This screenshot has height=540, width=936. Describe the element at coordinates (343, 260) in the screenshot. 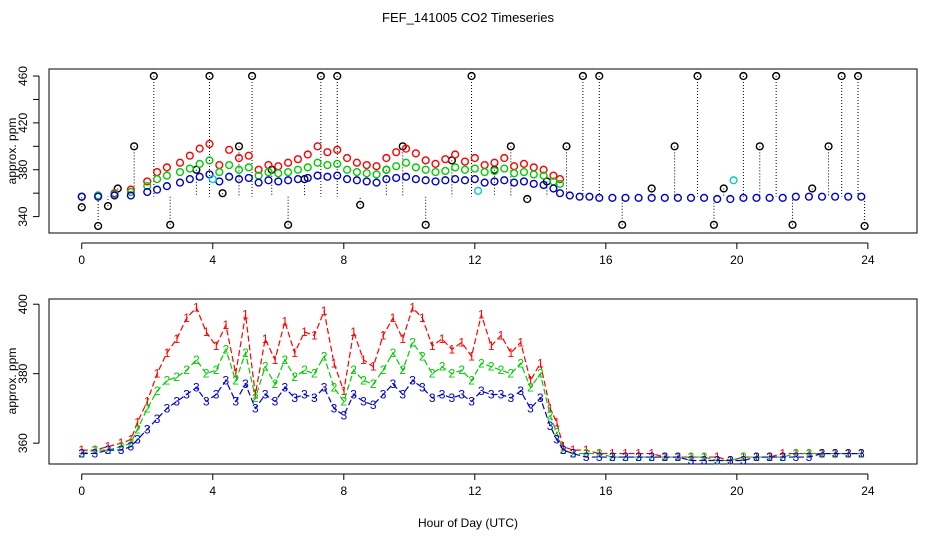

I see `top-x-tick-label: 8` at that location.